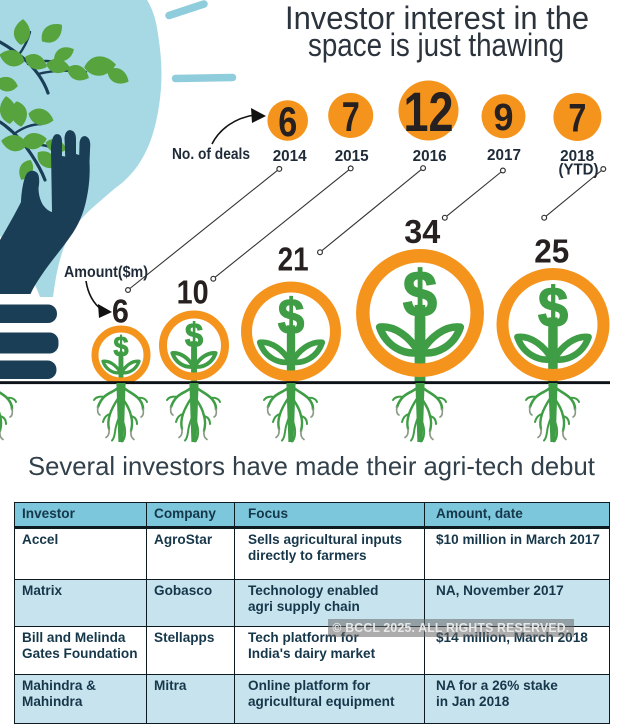 The width and height of the screenshot is (630, 728). I want to click on svg-text: 2018, so click(577, 156).